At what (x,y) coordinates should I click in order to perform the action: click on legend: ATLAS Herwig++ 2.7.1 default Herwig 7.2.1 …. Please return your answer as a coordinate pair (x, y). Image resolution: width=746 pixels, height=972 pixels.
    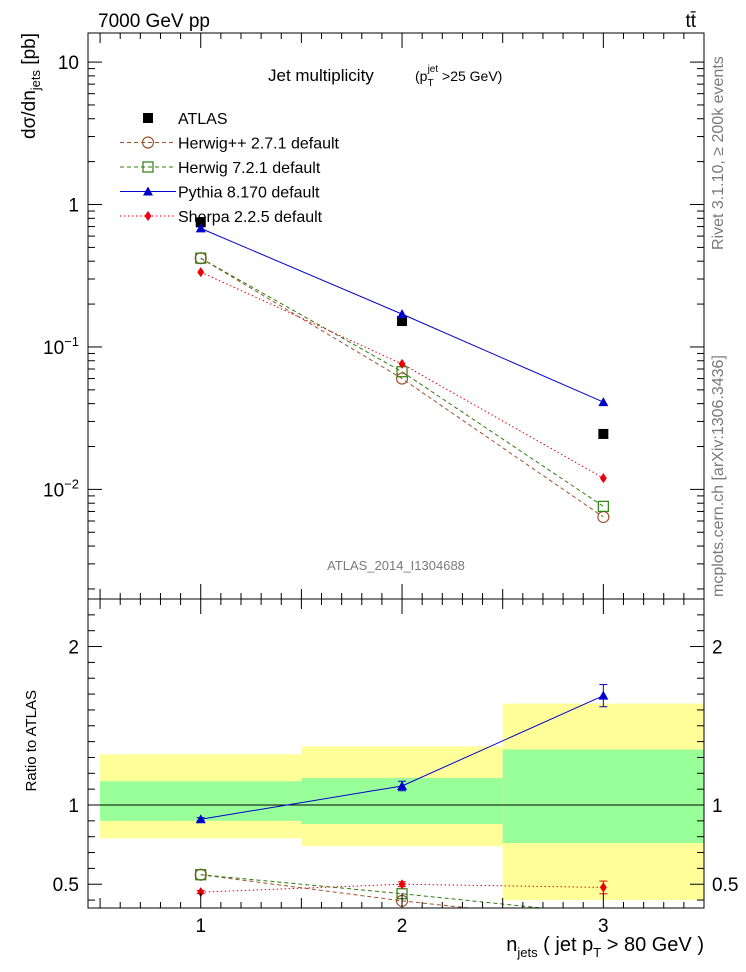
    Looking at the image, I should click on (230, 168).